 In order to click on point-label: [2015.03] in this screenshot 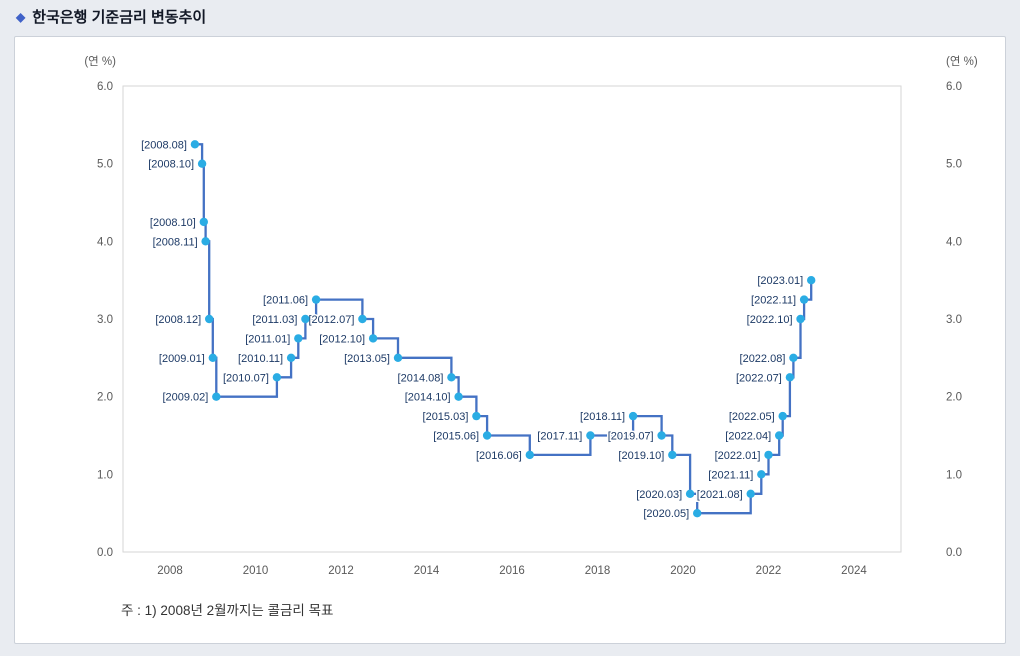, I will do `click(446, 417)`.